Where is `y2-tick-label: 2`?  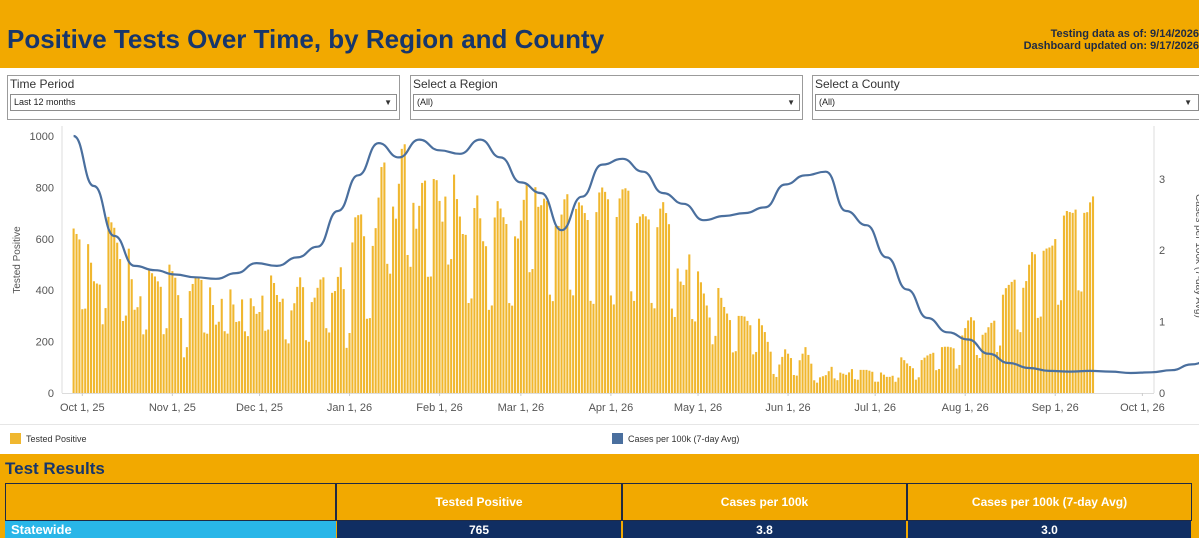 y2-tick-label: 2 is located at coordinates (1162, 251).